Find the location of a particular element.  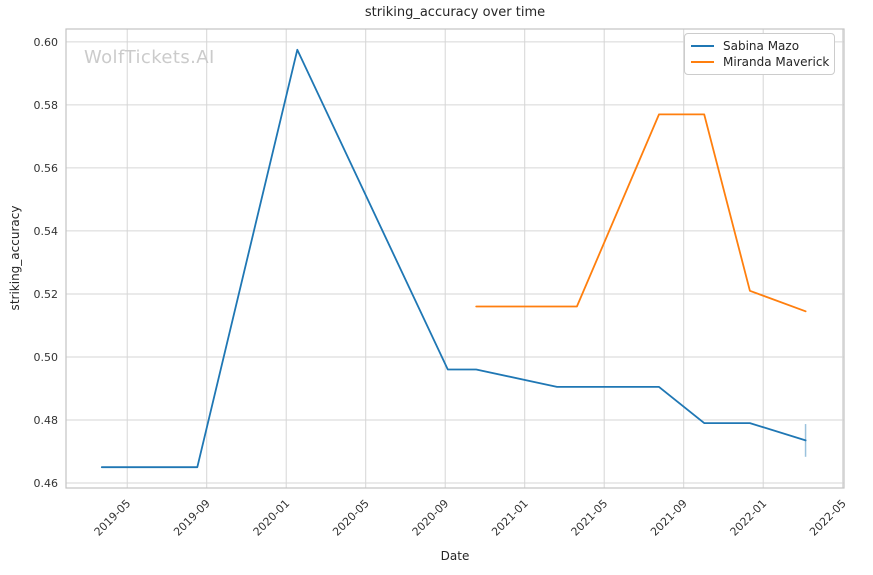

series-line-miranda-maverick is located at coordinates (641, 213).